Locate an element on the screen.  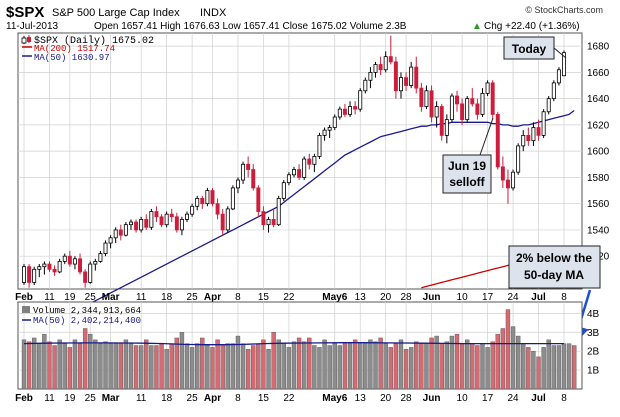
volume-x-tick-label: Jul is located at coordinates (538, 398).